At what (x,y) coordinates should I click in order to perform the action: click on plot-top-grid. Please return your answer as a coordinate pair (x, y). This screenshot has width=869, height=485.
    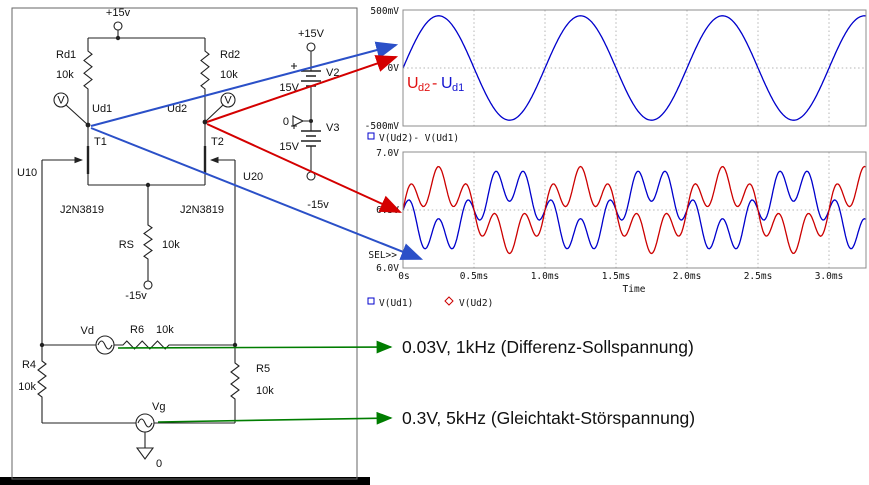
    Looking at the image, I should click on (634, 68).